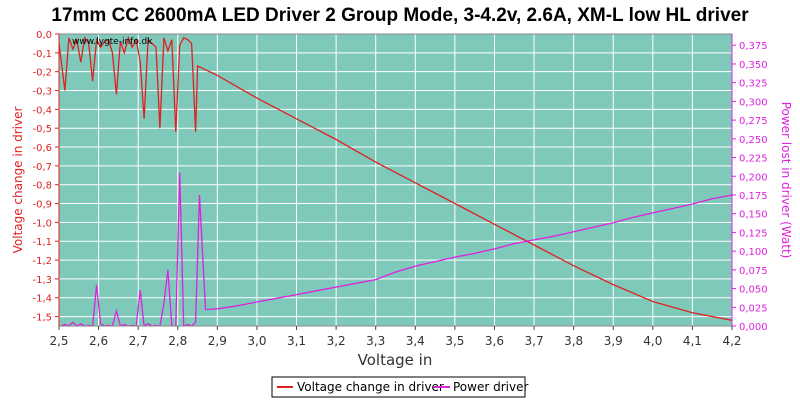  I want to click on x-tick-label-16: 4,1, so click(692, 341).